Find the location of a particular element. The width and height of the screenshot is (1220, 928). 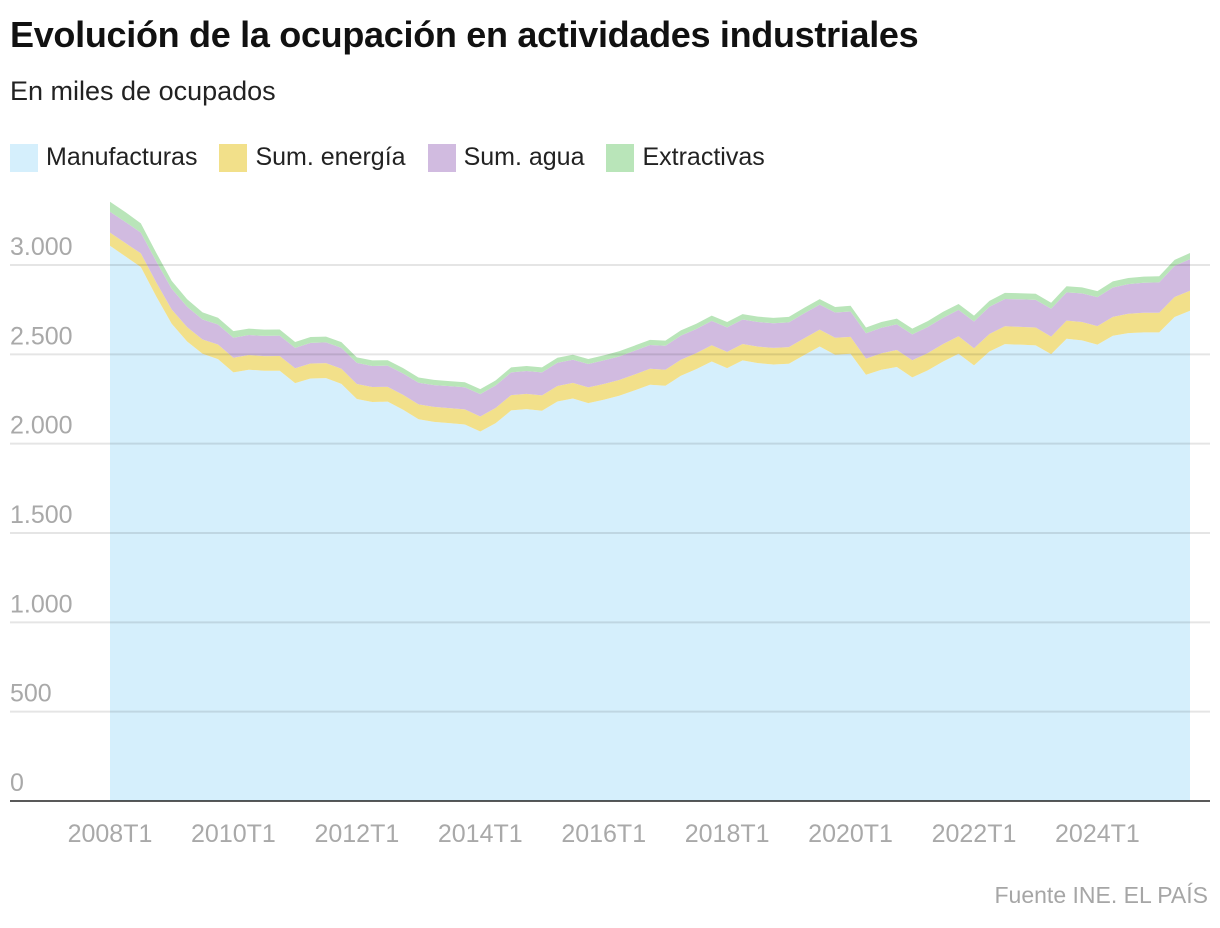

y-tick-label: 500 is located at coordinates (31, 694).